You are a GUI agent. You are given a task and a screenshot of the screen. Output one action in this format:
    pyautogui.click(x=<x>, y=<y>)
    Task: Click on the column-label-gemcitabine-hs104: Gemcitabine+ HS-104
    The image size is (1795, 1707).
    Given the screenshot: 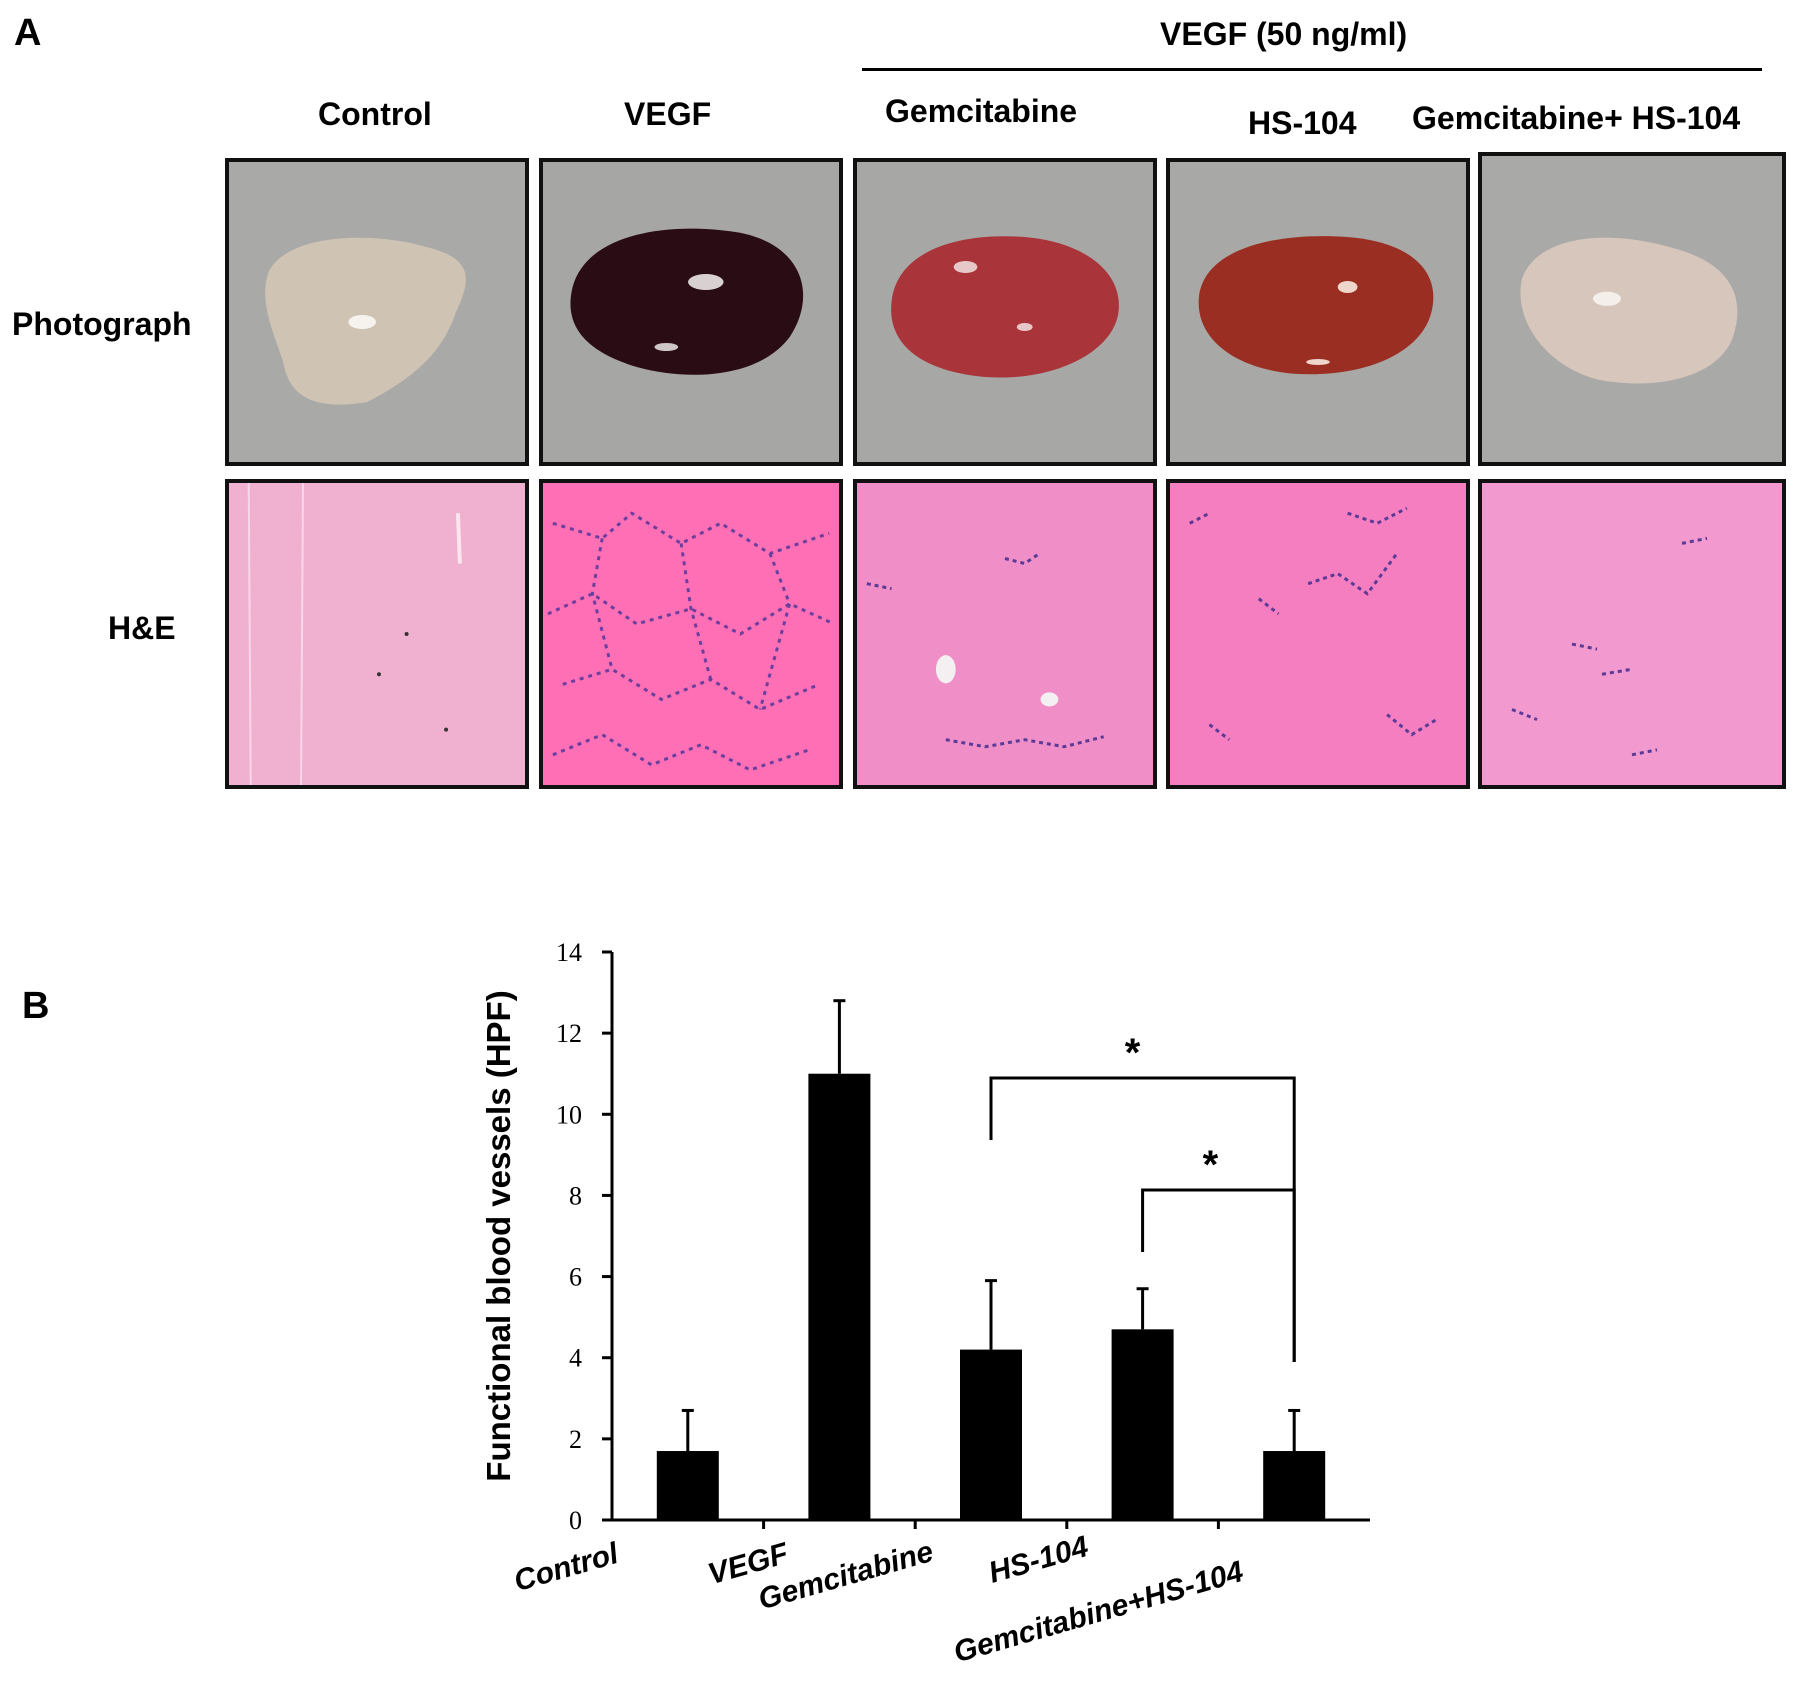 What is the action you would take?
    pyautogui.click(x=1576, y=118)
    